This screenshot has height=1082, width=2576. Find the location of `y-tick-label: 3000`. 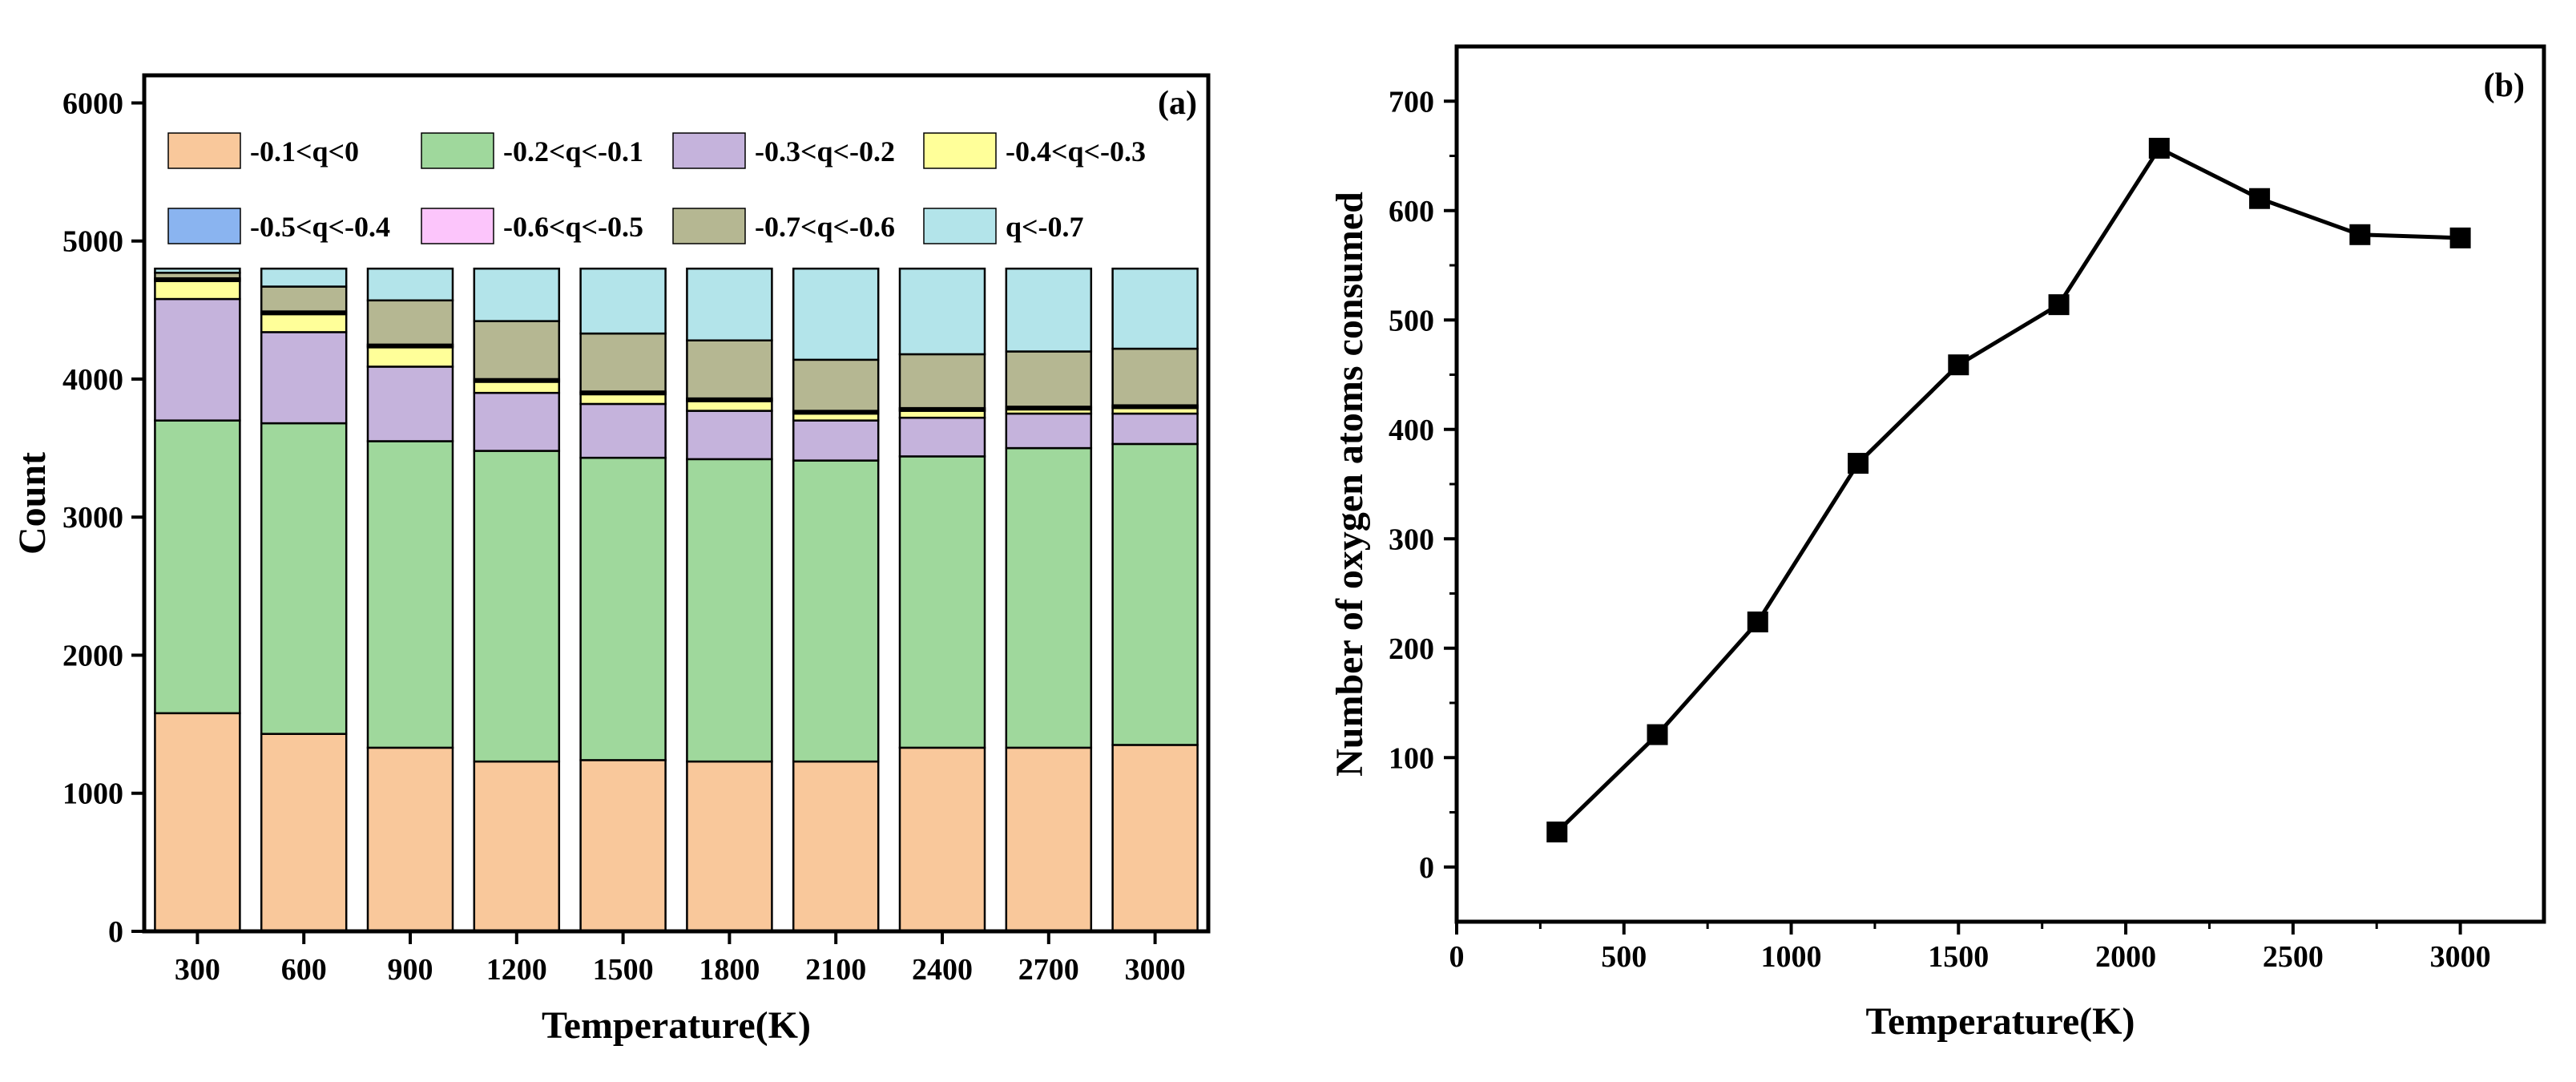

y-tick-label: 3000 is located at coordinates (92, 518).